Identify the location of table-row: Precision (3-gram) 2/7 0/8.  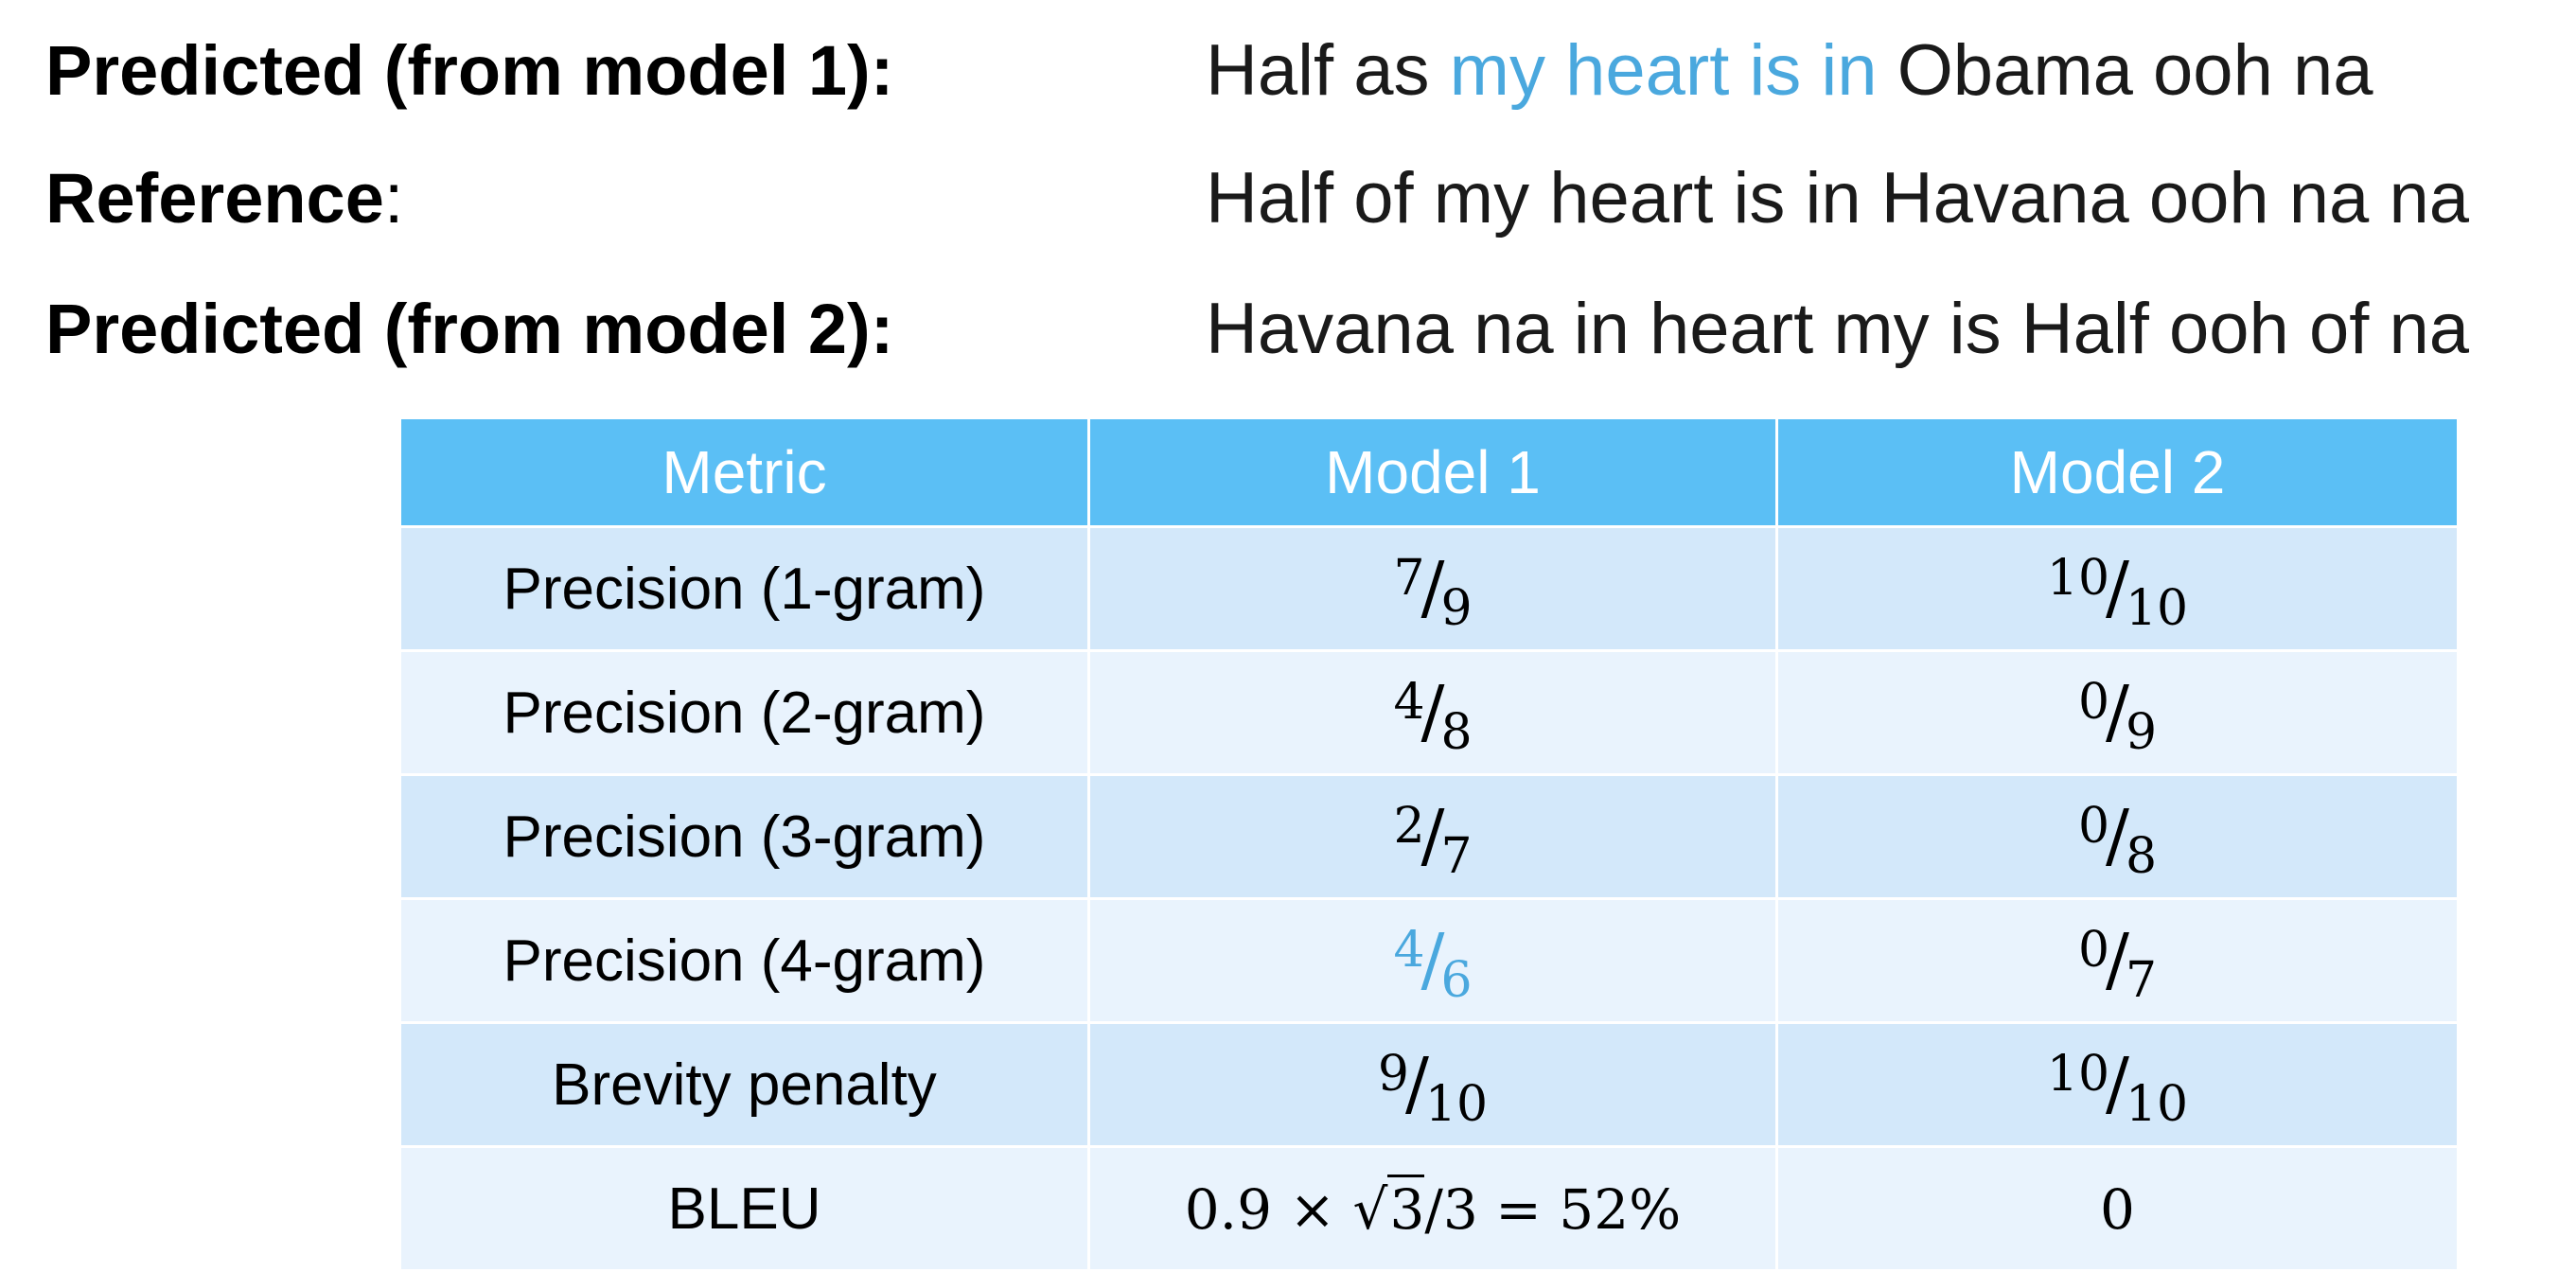
(1429, 836).